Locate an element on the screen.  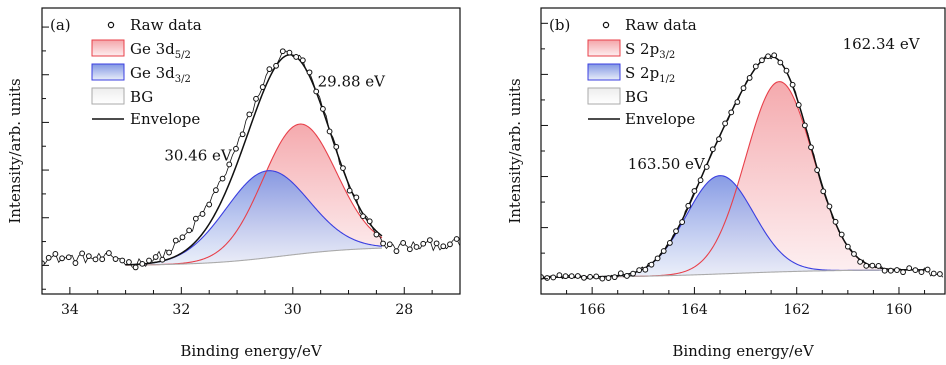
legend-comp1-swatch is located at coordinates (108, 48).